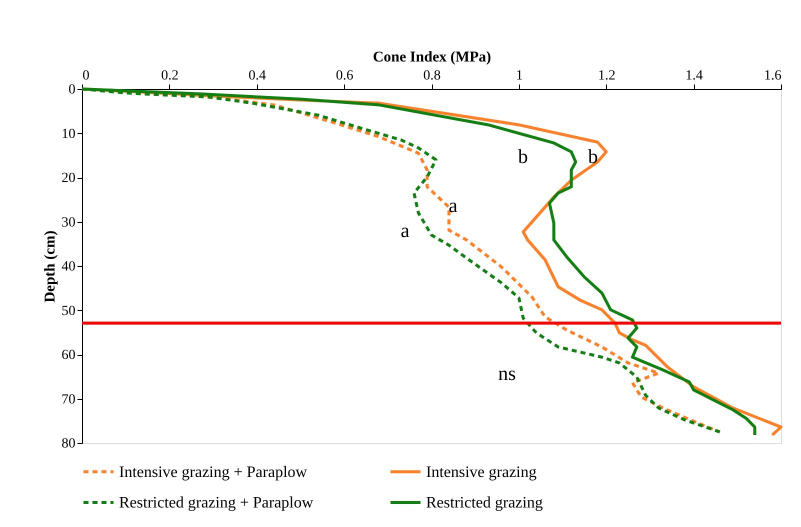  I want to click on y-tick-label: 0, so click(72, 90).